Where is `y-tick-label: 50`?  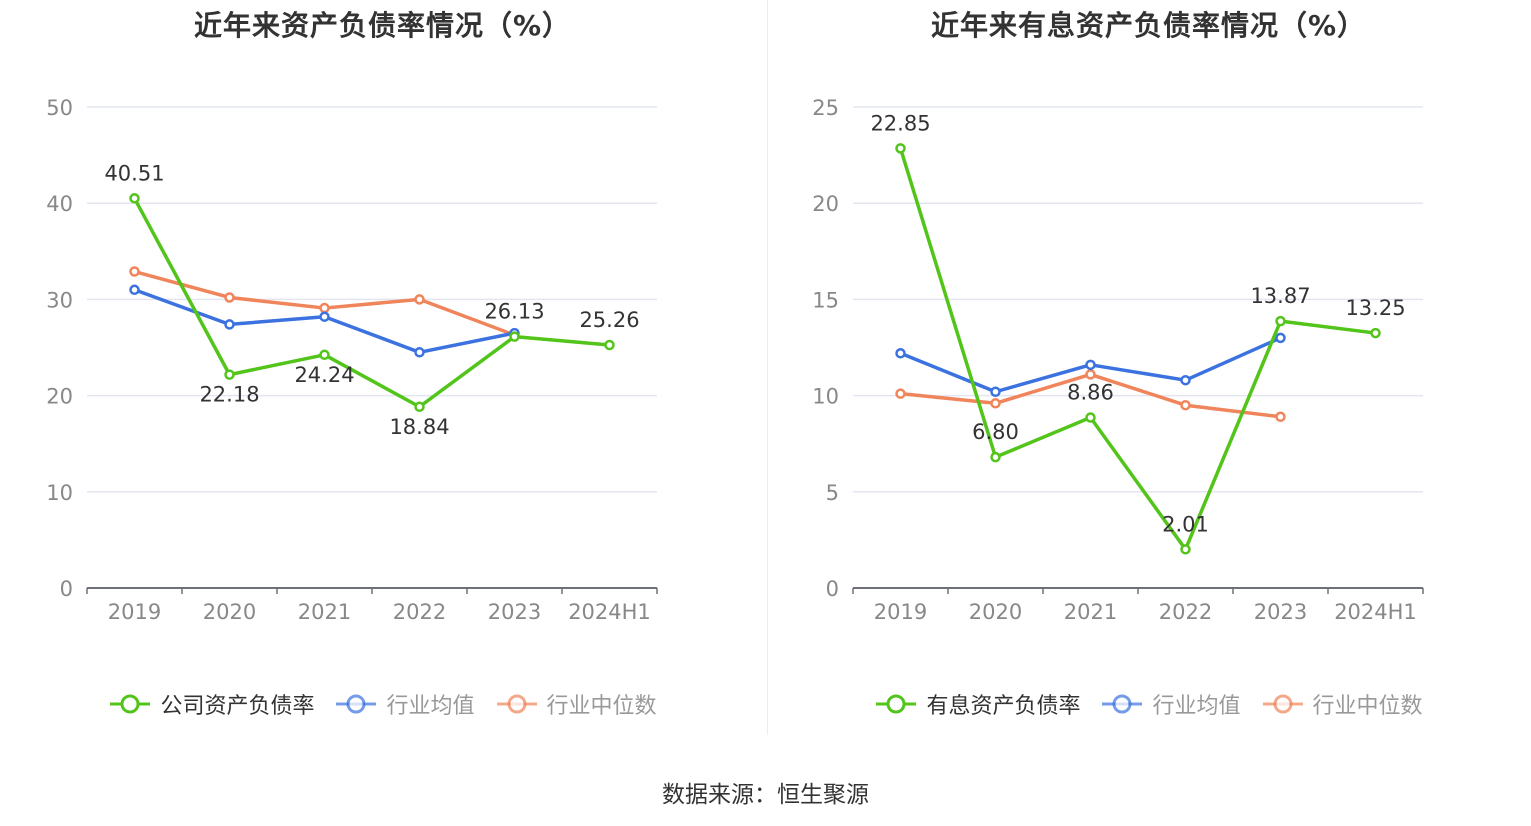 y-tick-label: 50 is located at coordinates (59, 108).